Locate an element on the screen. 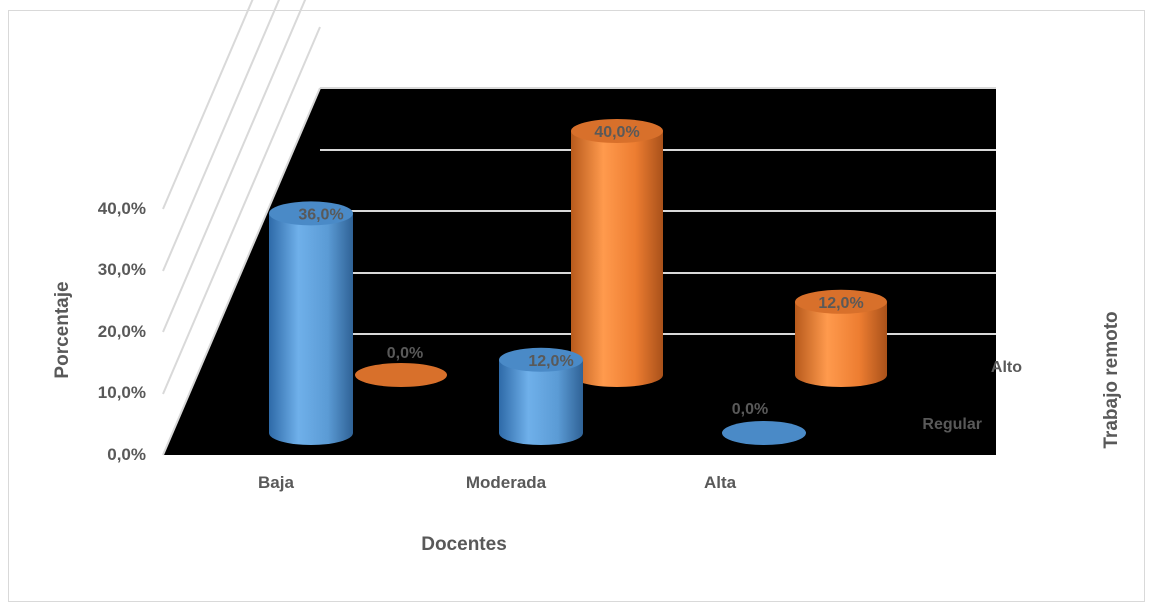 The image size is (1151, 609). bar-regular-alta is located at coordinates (764, 433).